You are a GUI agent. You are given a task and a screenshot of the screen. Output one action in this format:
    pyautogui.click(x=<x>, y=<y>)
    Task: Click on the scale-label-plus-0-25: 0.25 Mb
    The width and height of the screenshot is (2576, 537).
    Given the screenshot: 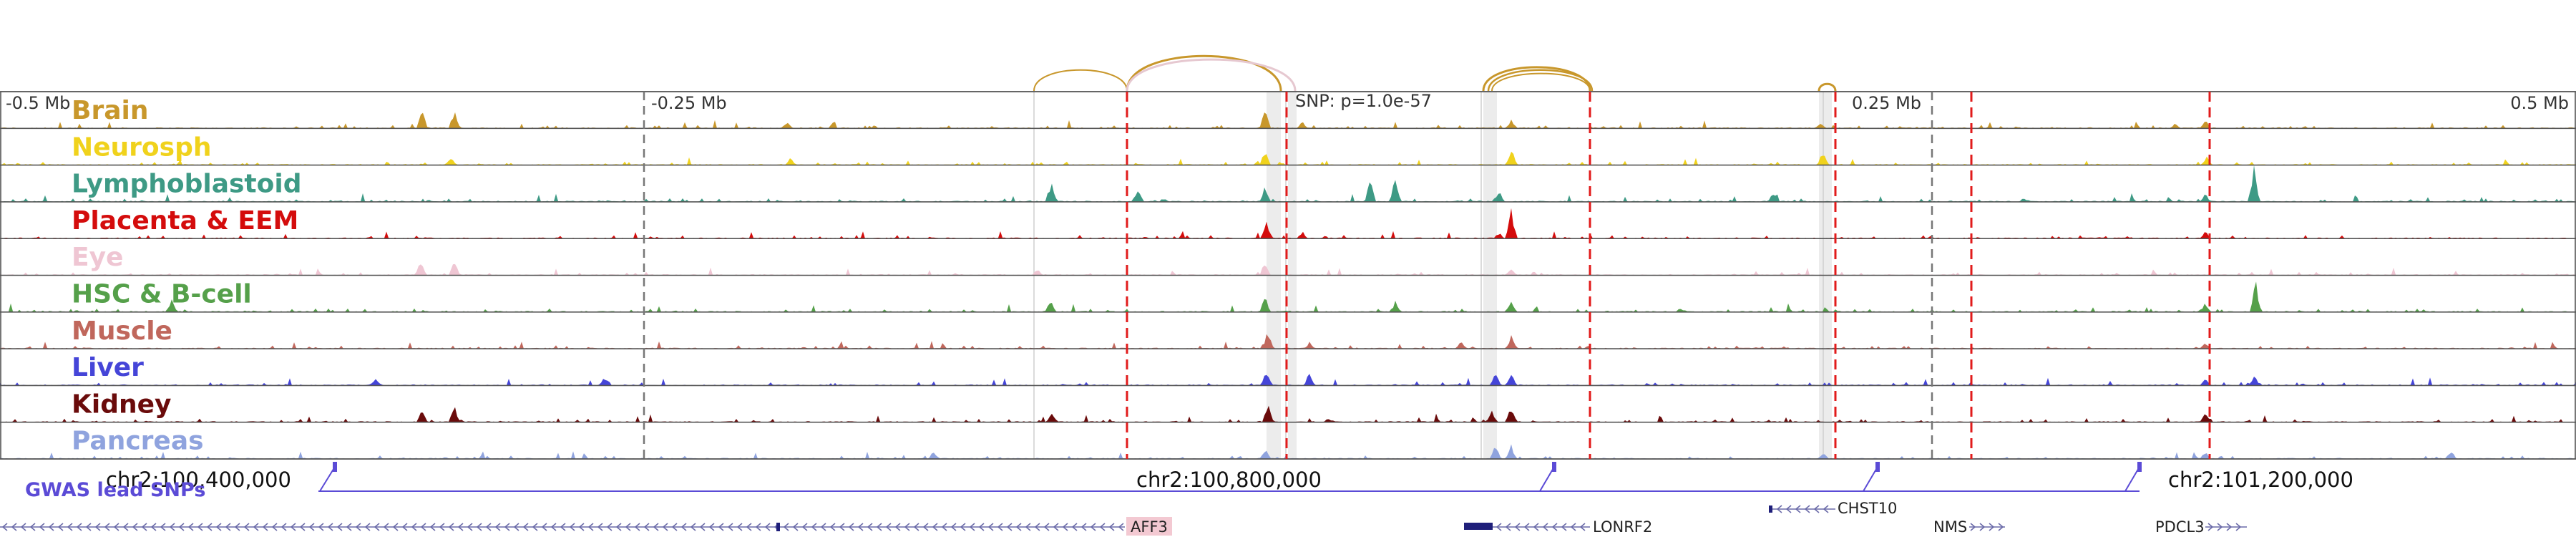 What is the action you would take?
    pyautogui.click(x=1886, y=103)
    